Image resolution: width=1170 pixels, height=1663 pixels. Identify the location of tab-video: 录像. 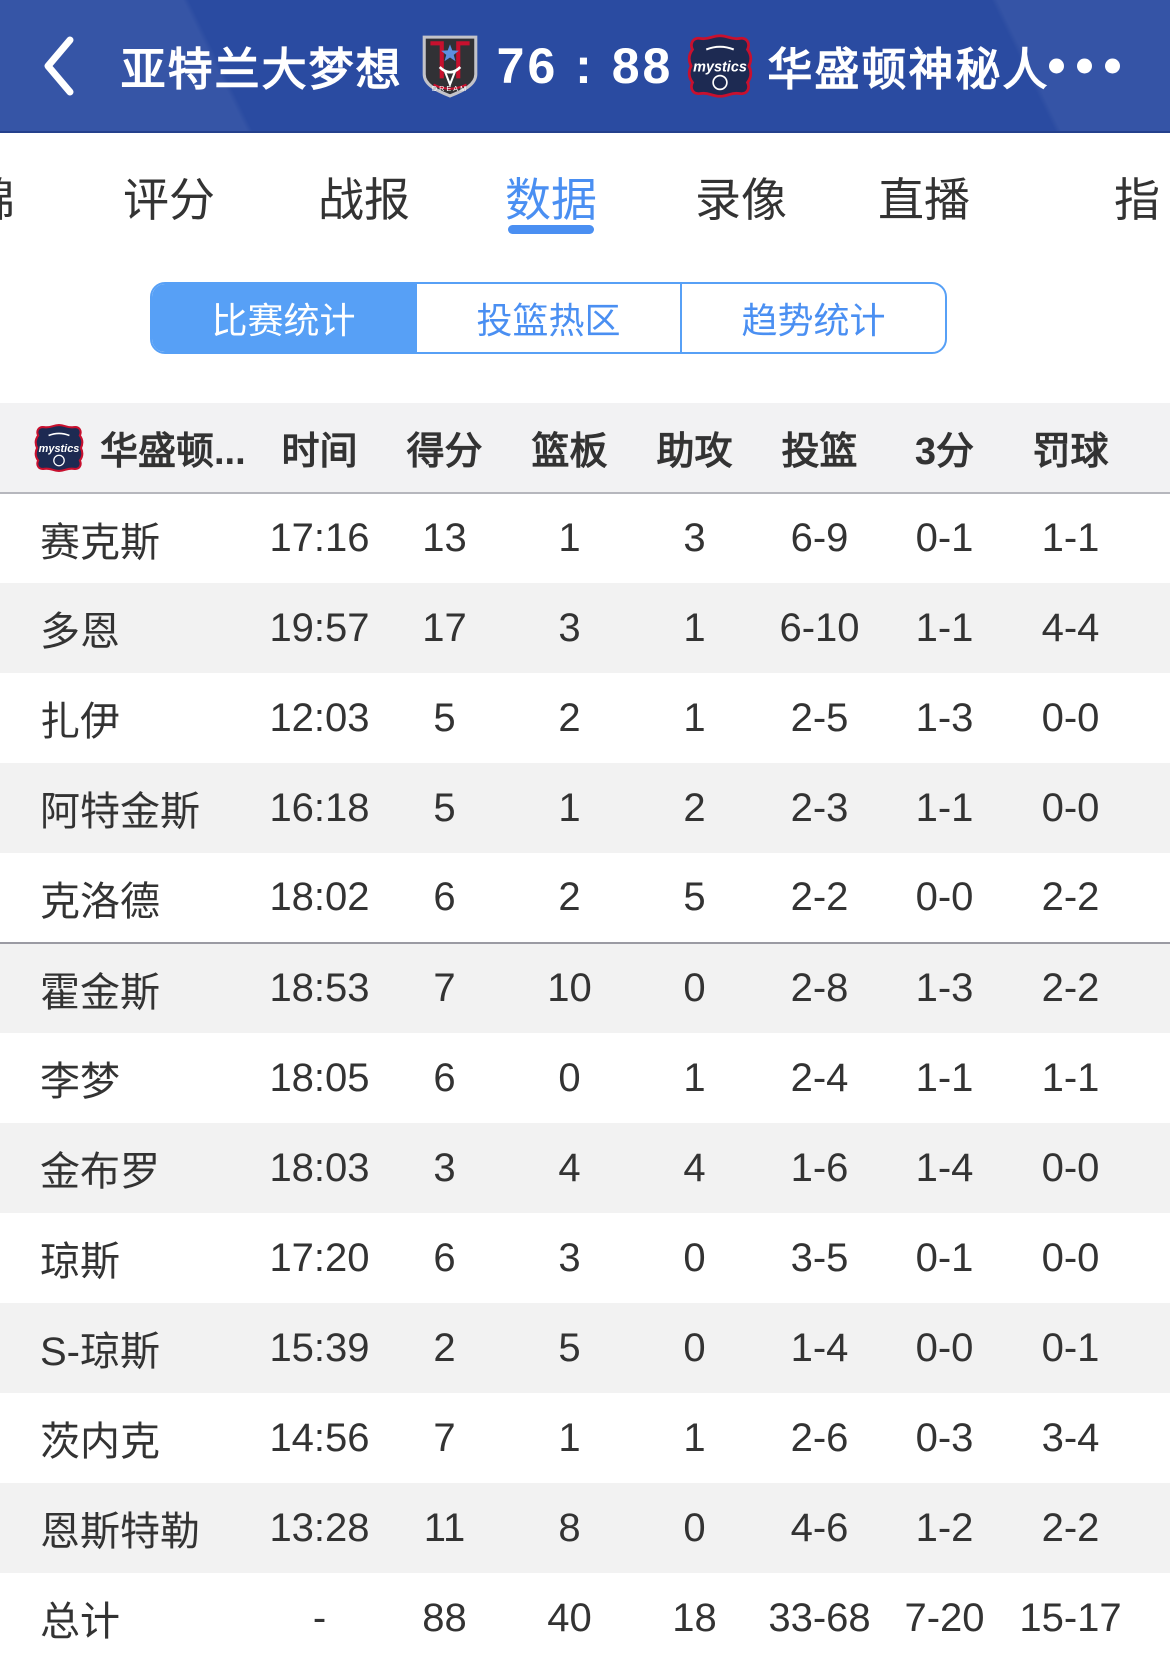
(741, 199).